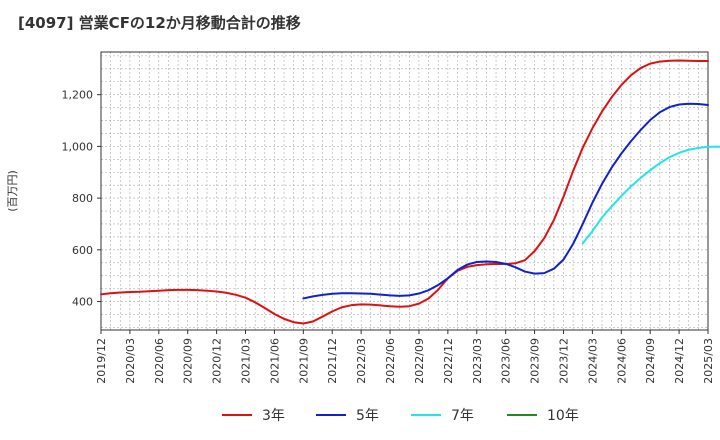  I want to click on y-tick-label: 1,000, so click(78, 146).